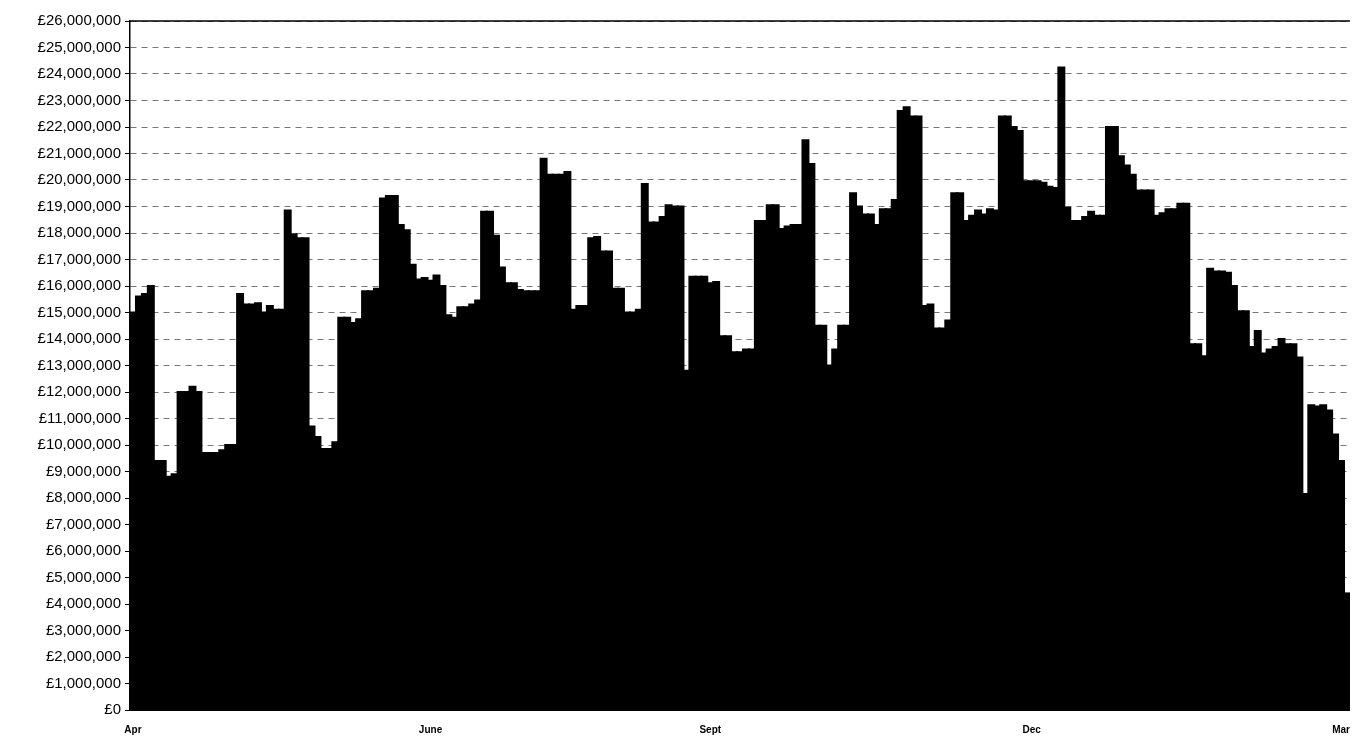  Describe the element at coordinates (79, 126) in the screenshot. I see `y-tick-label: £22,000,000` at that location.